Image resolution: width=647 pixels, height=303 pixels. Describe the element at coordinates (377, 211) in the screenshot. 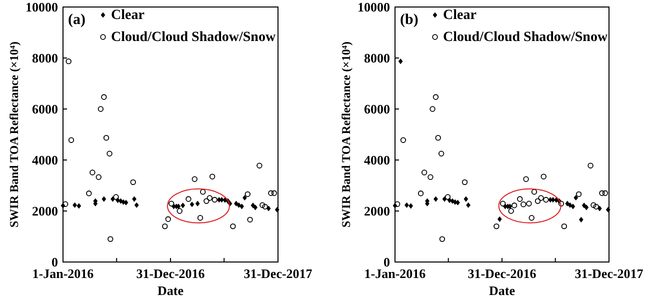

I see `y-tick-label: 2000` at that location.